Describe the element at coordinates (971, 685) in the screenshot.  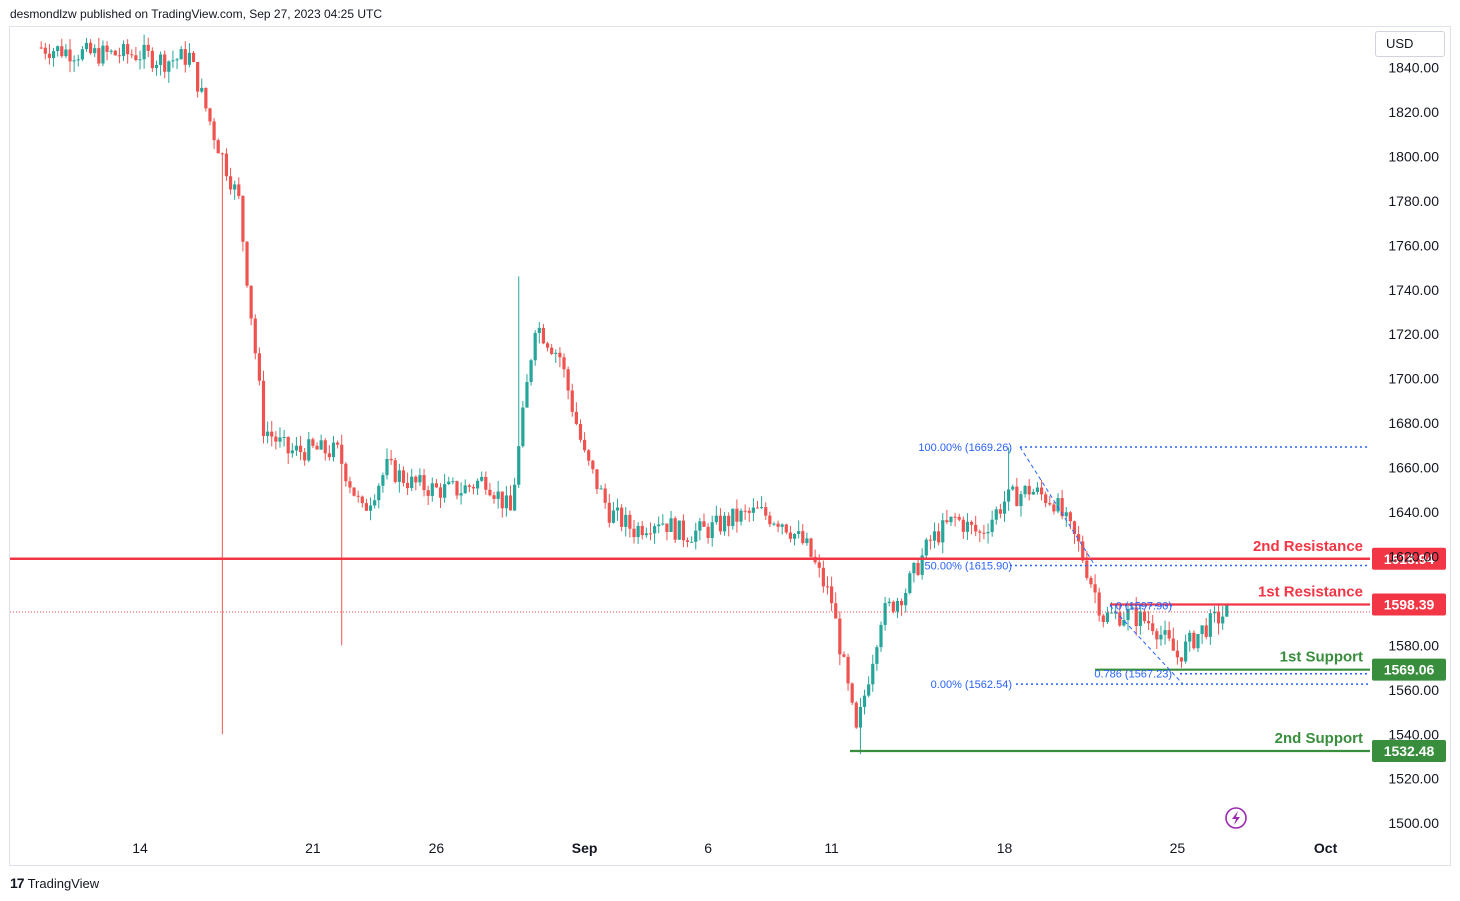
I see `fib-label-2: 0.00% (1562.54)` at that location.